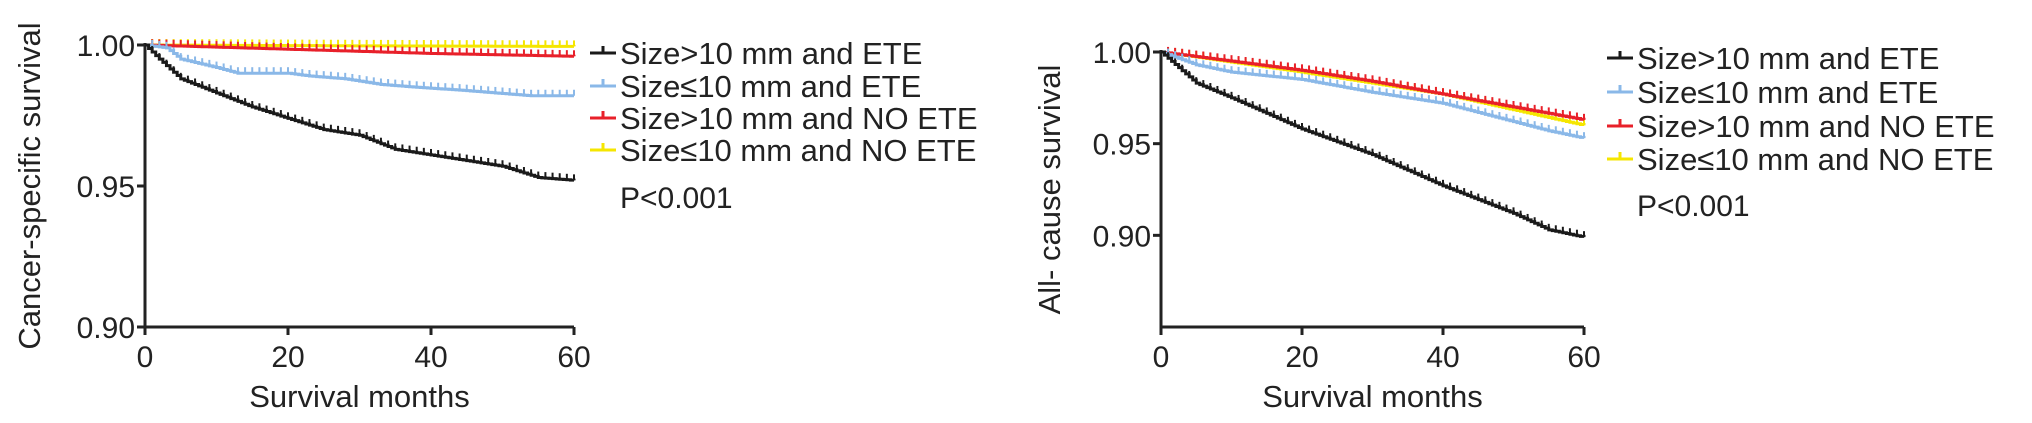 The image size is (2032, 423). Describe the element at coordinates (1049, 190) in the screenshot. I see `y-axis-label: All- cause survival` at that location.